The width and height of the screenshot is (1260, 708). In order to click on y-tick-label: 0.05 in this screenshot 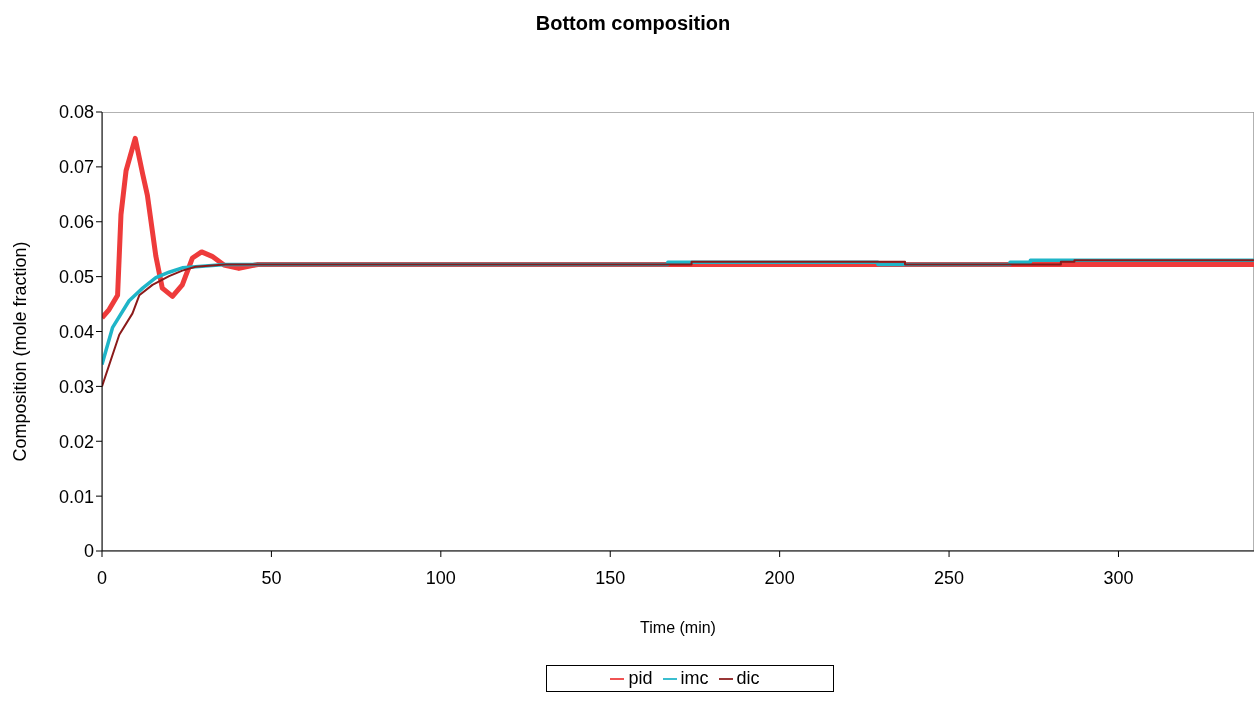, I will do `click(76, 277)`.